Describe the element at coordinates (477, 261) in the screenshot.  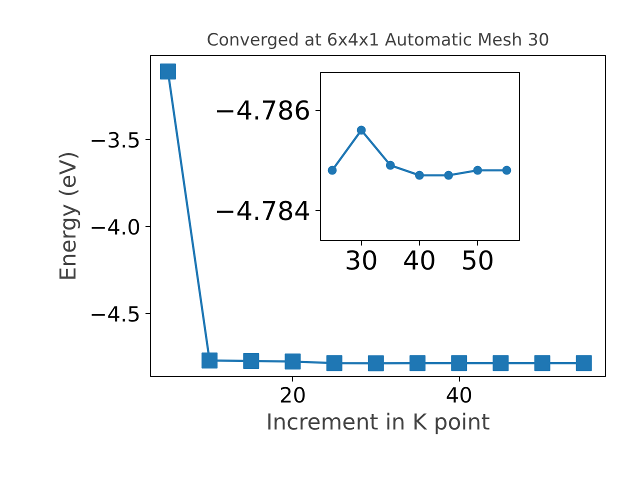
I see `x-tick-label: 50` at that location.